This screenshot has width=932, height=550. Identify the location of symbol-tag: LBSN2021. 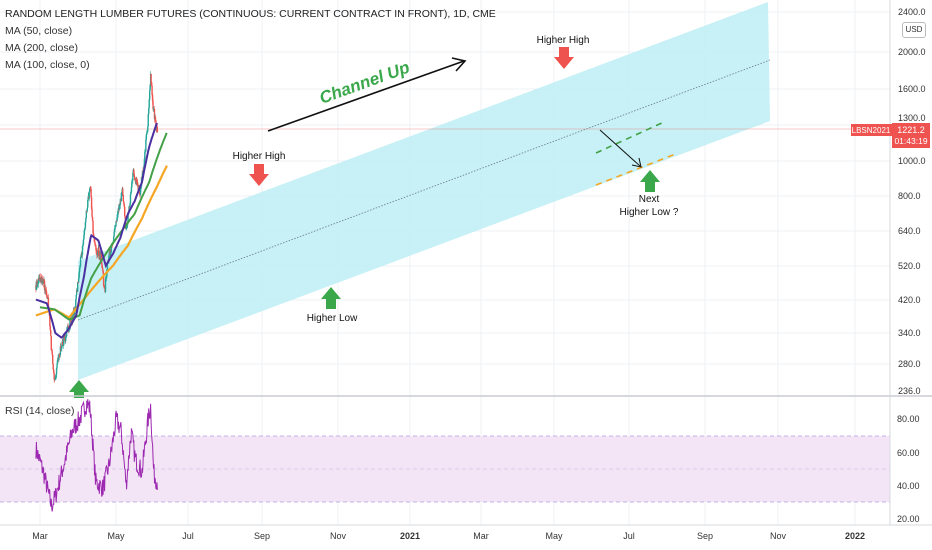
(871, 130).